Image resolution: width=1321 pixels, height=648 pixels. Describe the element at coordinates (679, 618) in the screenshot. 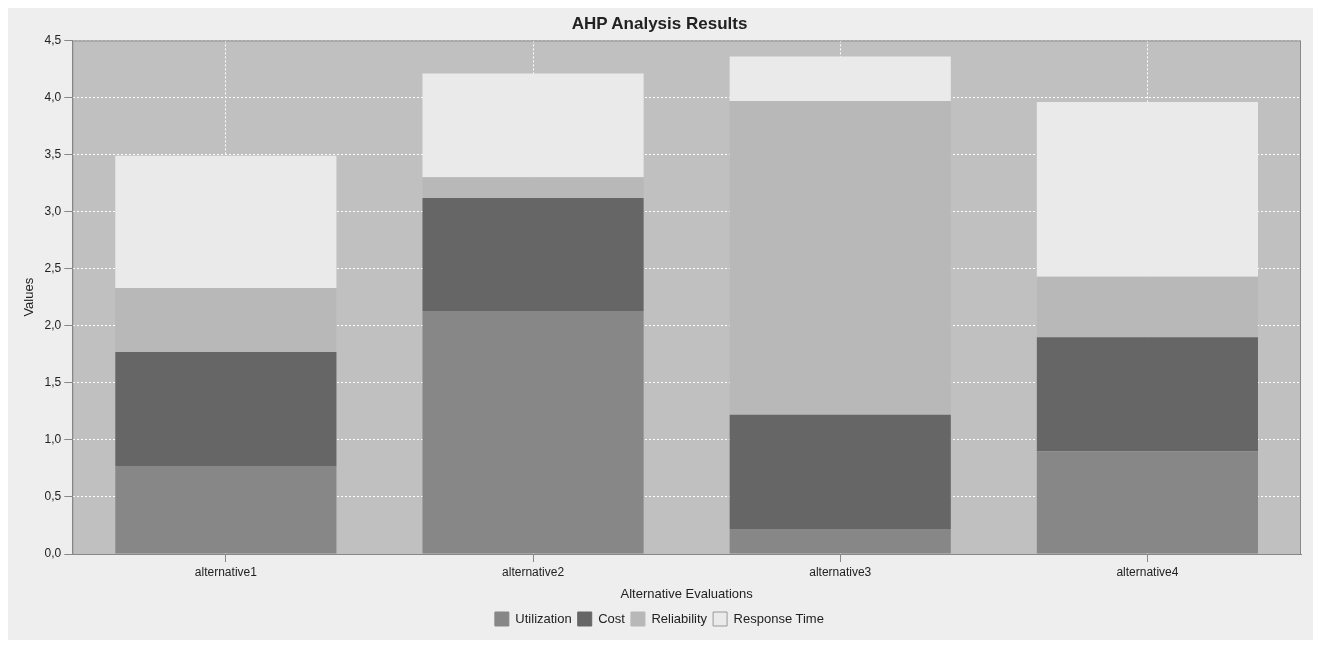

I see `legend-label: Reliability` at that location.